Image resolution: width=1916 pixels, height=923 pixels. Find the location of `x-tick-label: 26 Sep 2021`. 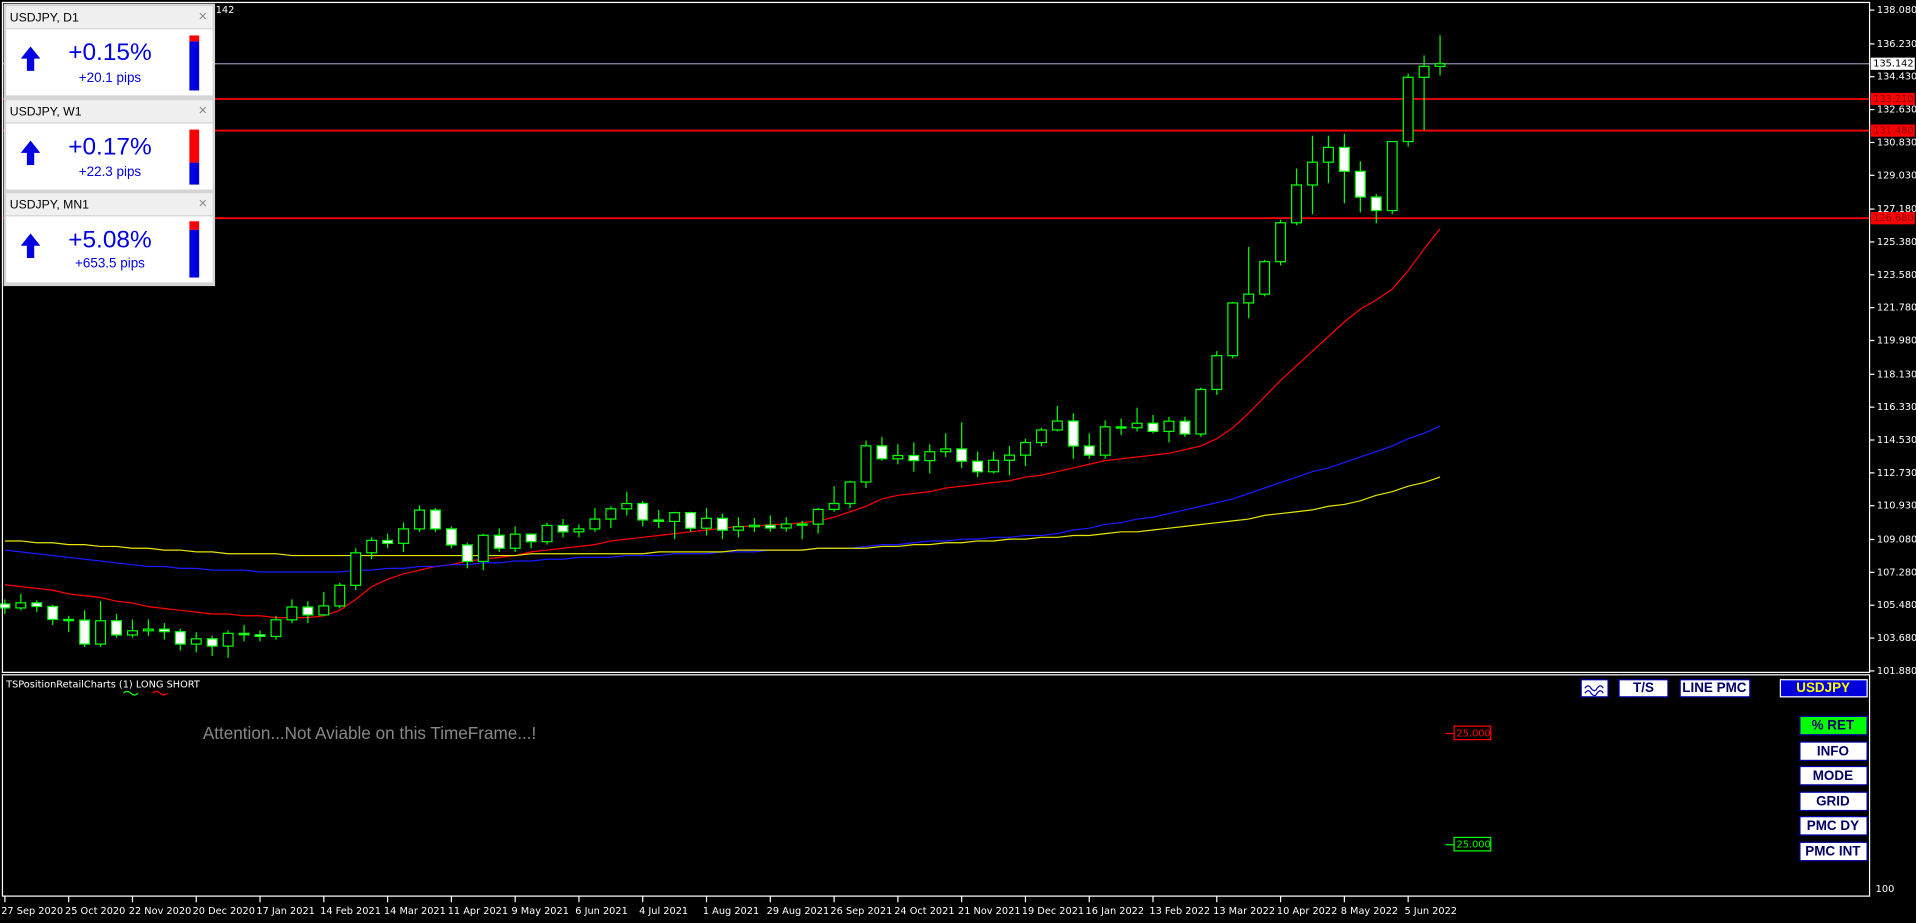

x-tick-label: 26 Sep 2021 is located at coordinates (861, 911).